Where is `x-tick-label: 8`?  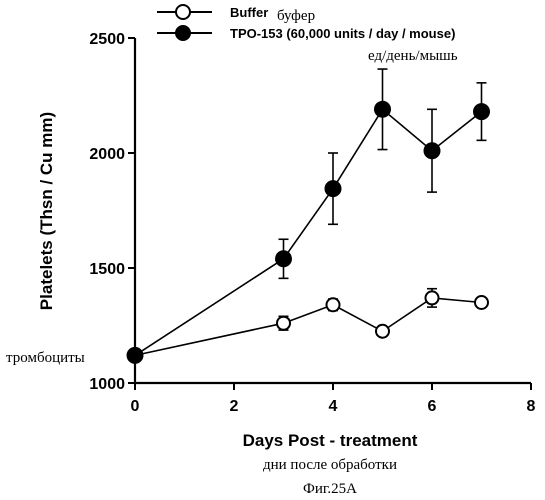
x-tick-label: 8 is located at coordinates (531, 406).